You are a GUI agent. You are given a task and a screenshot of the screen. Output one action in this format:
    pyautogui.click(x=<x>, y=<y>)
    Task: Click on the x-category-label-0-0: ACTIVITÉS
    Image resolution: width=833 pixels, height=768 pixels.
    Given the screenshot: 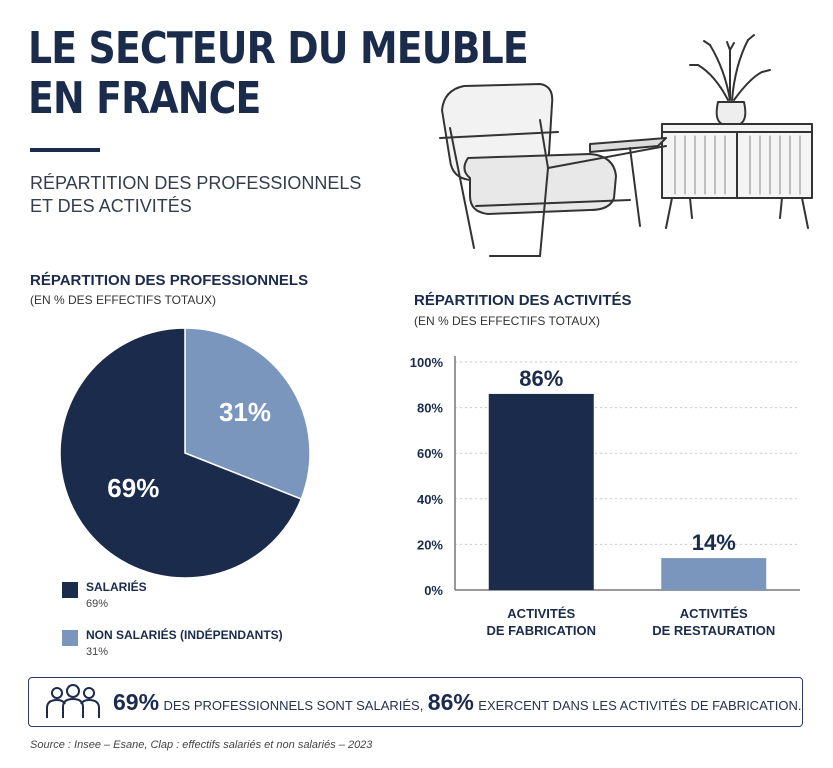 What is the action you would take?
    pyautogui.click(x=541, y=613)
    